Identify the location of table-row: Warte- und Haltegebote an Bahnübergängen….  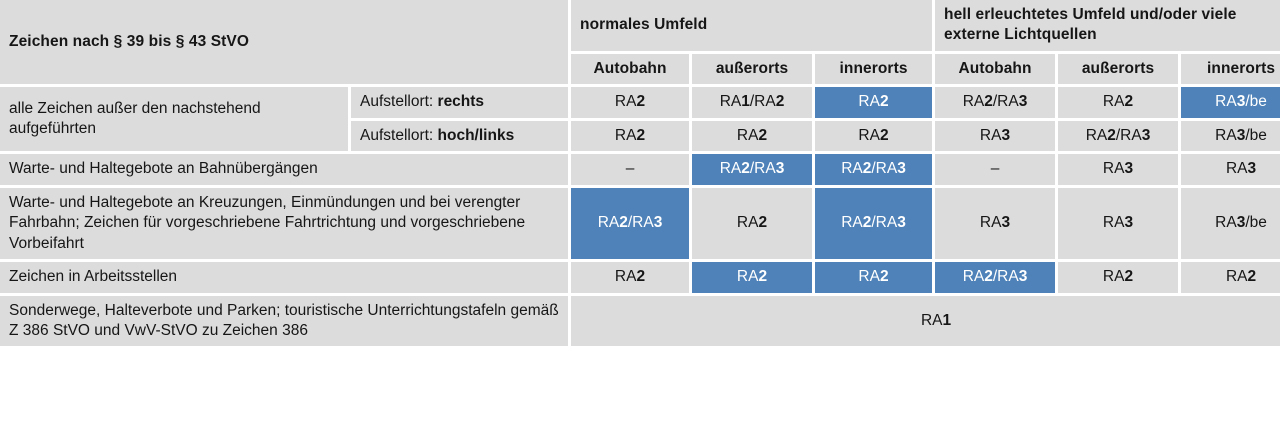
(640, 169).